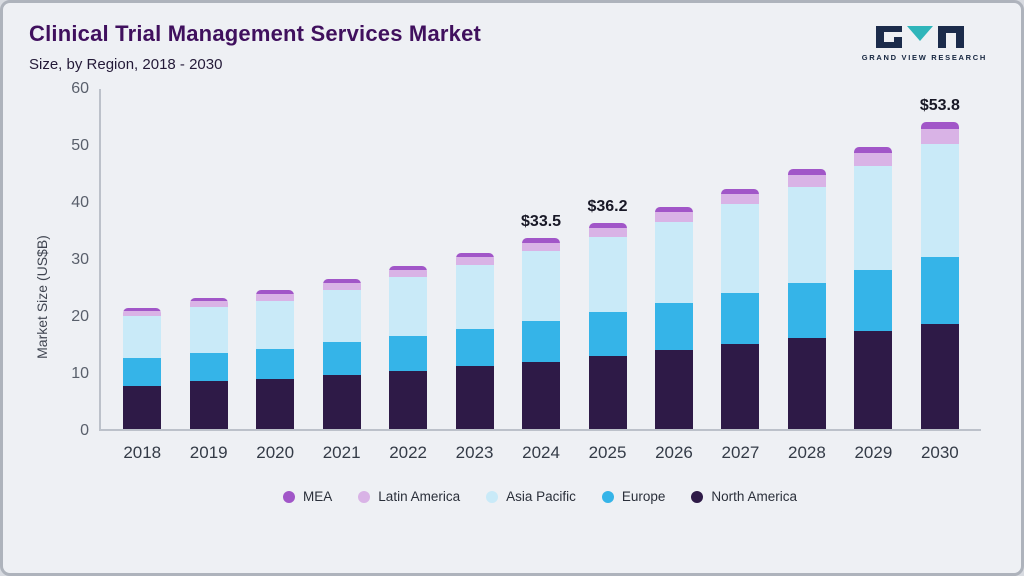 The image size is (1024, 576). What do you see at coordinates (474, 452) in the screenshot?
I see `x-tick-label: 2023` at bounding box center [474, 452].